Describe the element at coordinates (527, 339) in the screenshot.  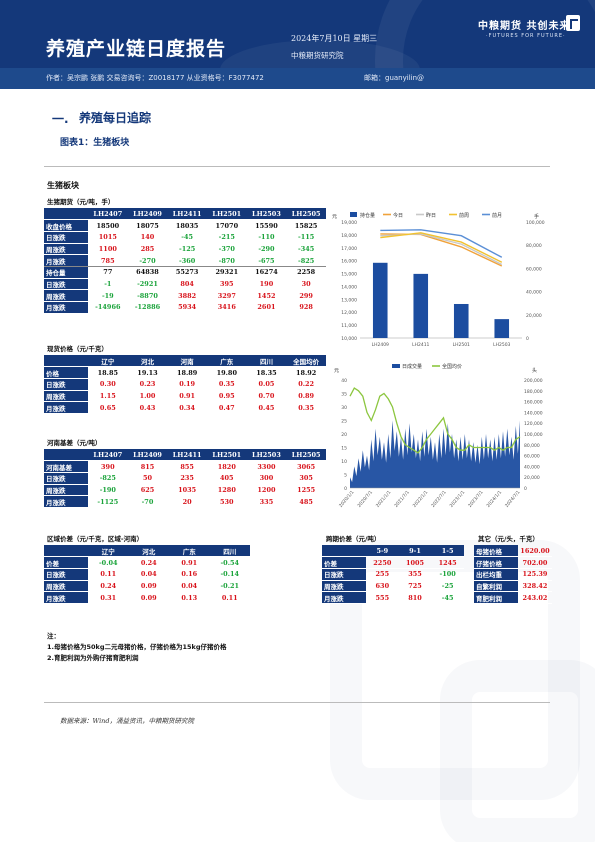
I see `y-tick-label-right: 0` at that location.